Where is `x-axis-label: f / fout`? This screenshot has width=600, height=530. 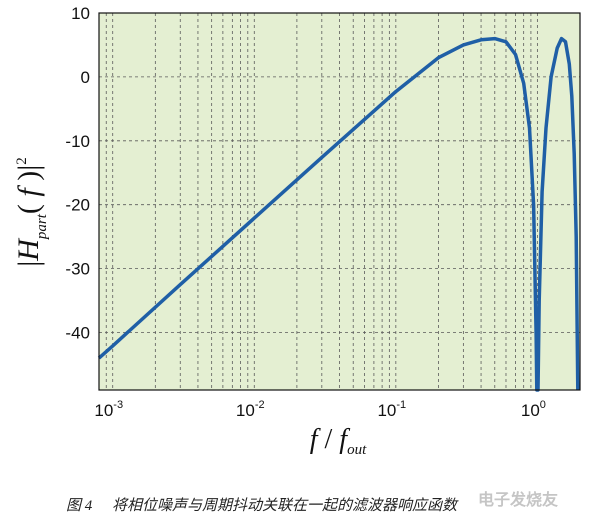 x-axis-label: f / fout is located at coordinates (338, 441).